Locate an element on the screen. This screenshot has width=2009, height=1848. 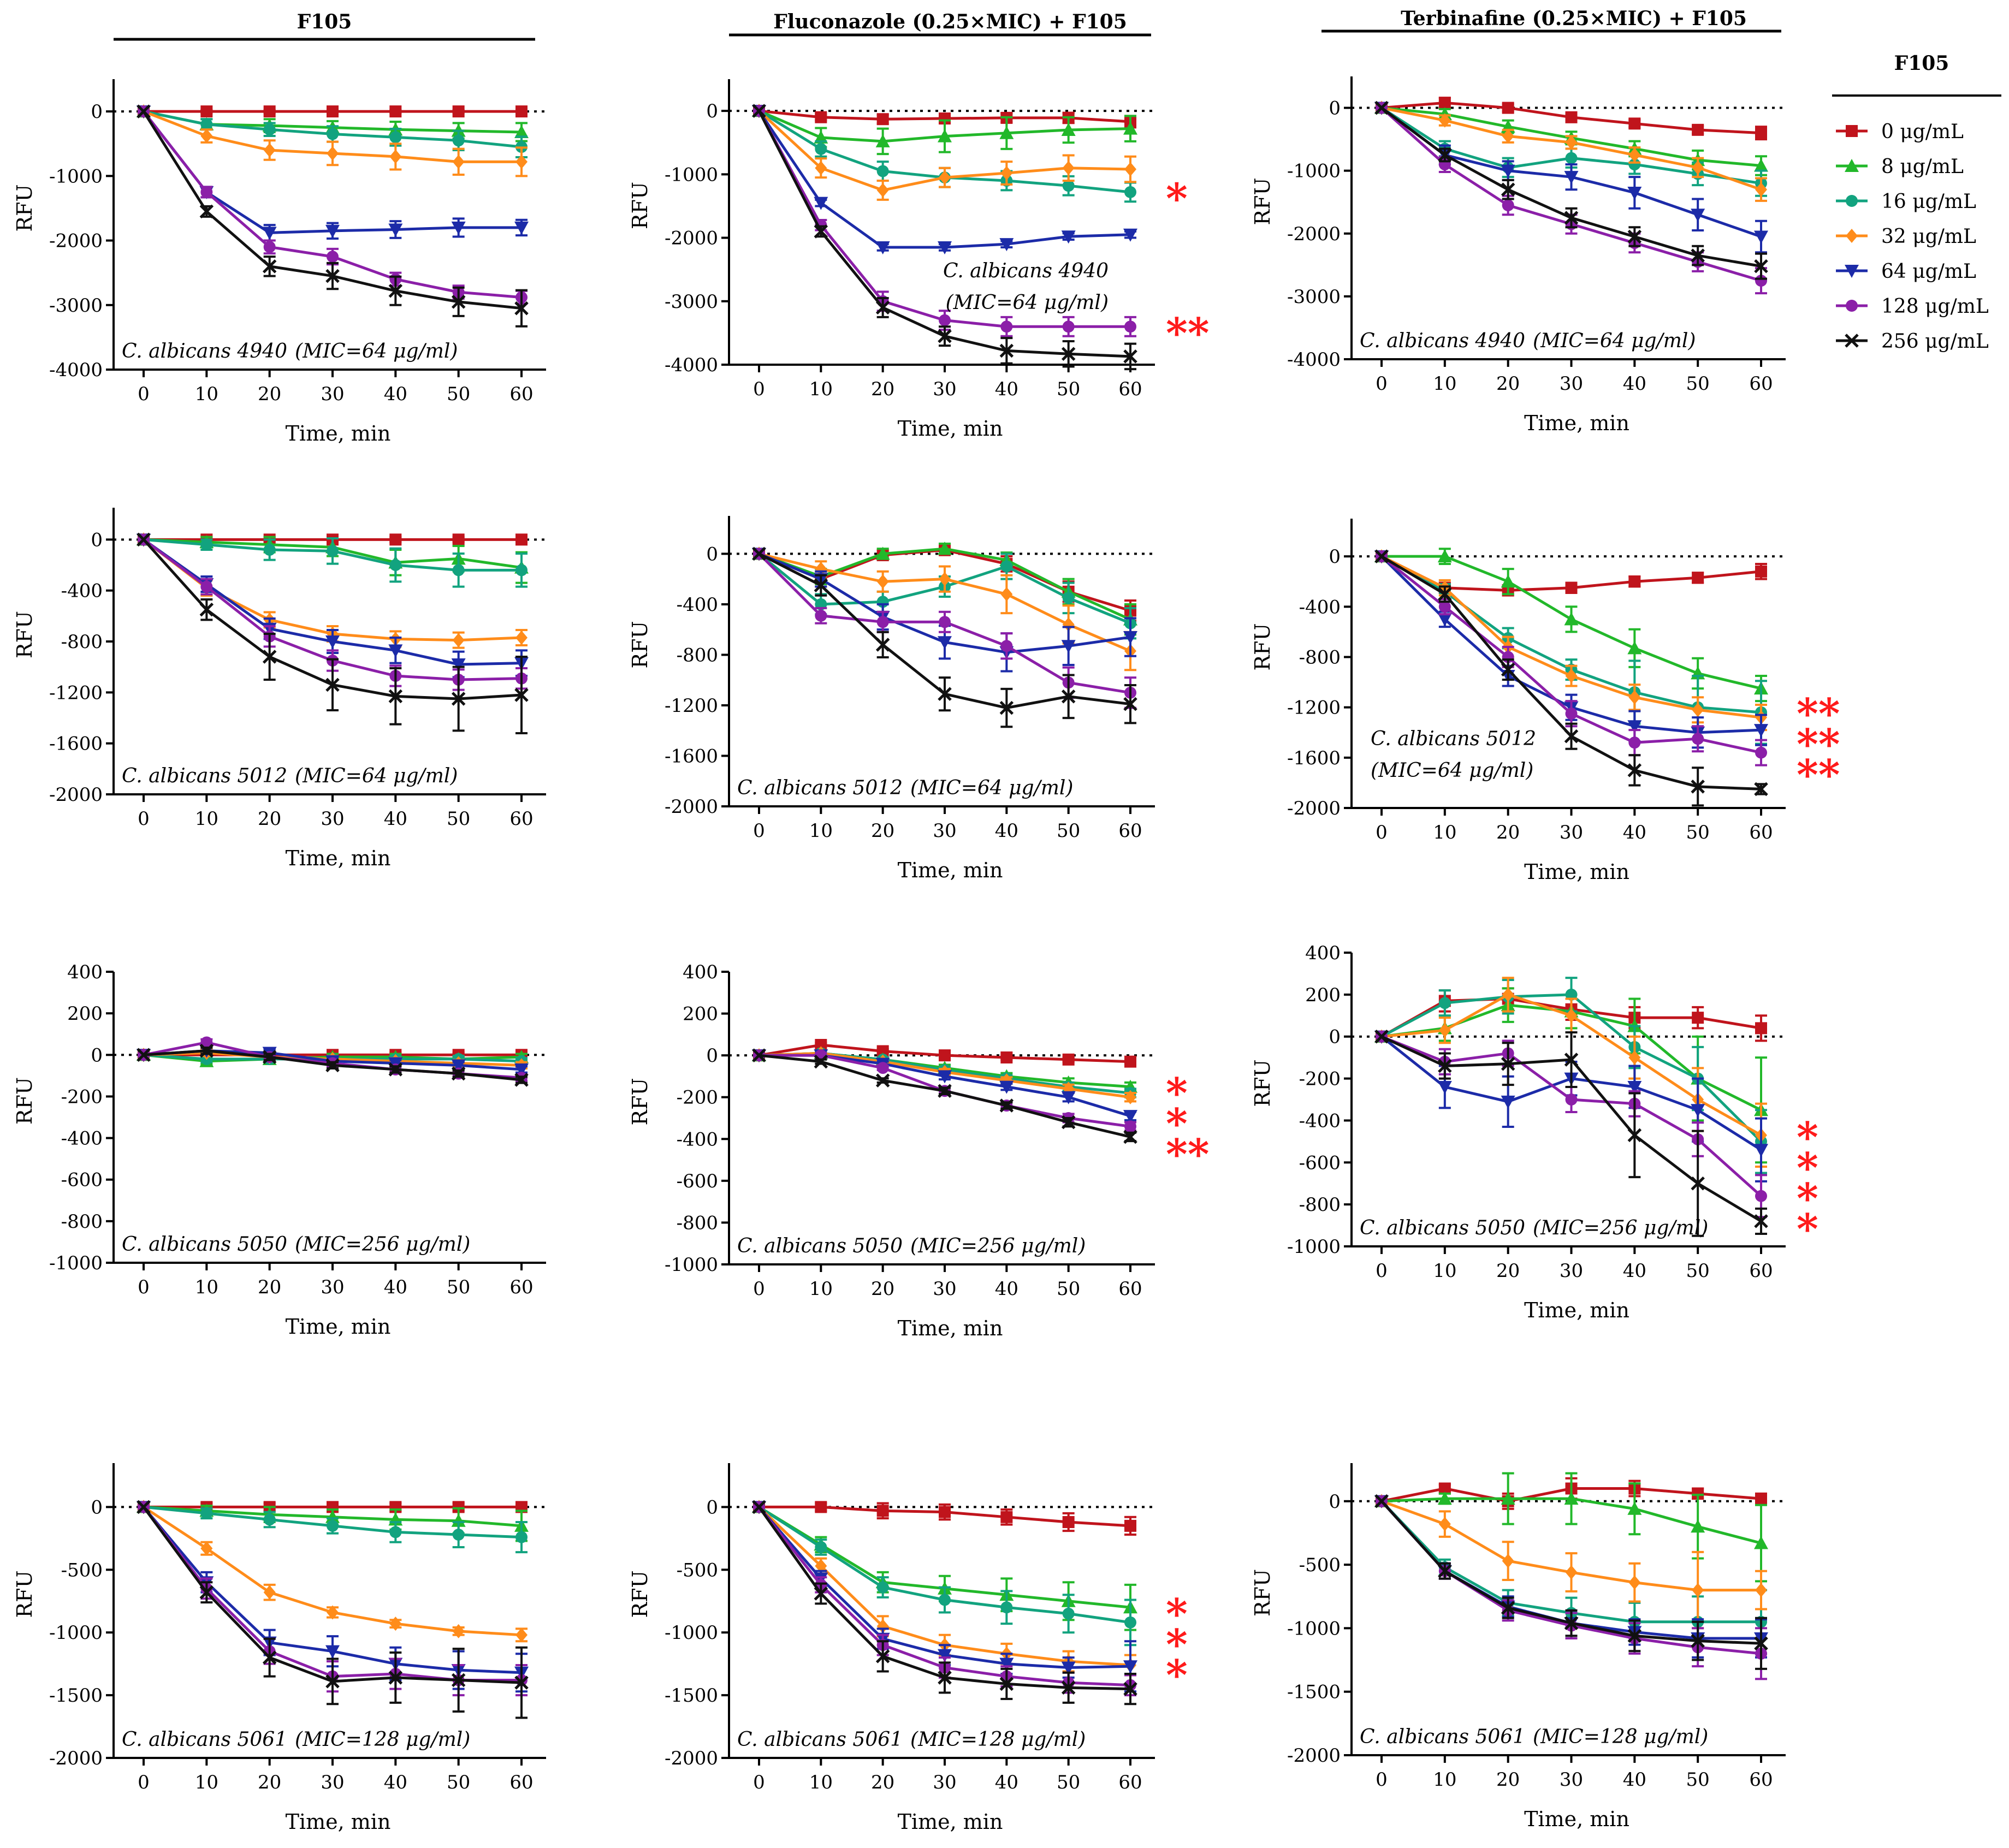
legend-label: 64 μg/mL is located at coordinates (1928, 271).